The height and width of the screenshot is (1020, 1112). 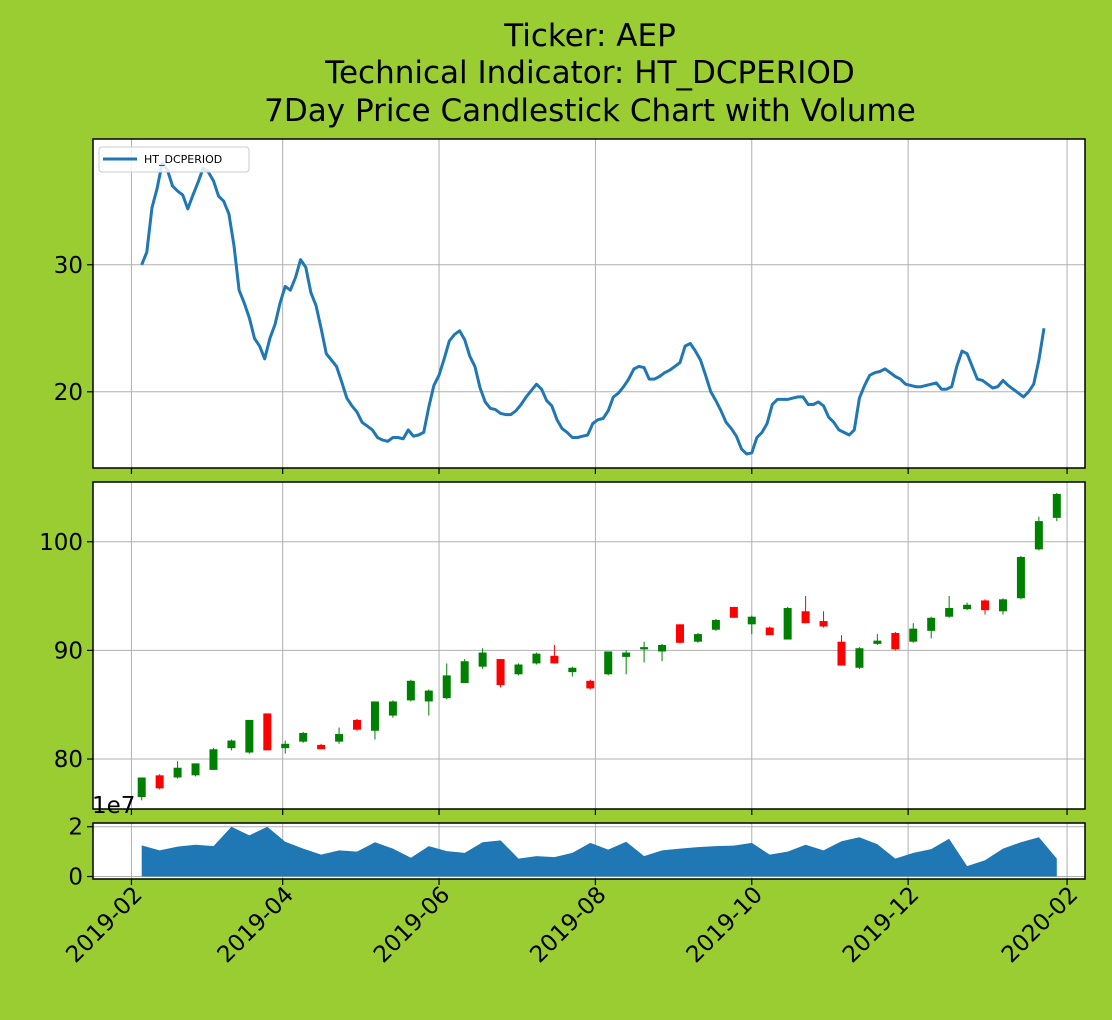 What do you see at coordinates (68, 266) in the screenshot?
I see `y-tick-label: 30` at bounding box center [68, 266].